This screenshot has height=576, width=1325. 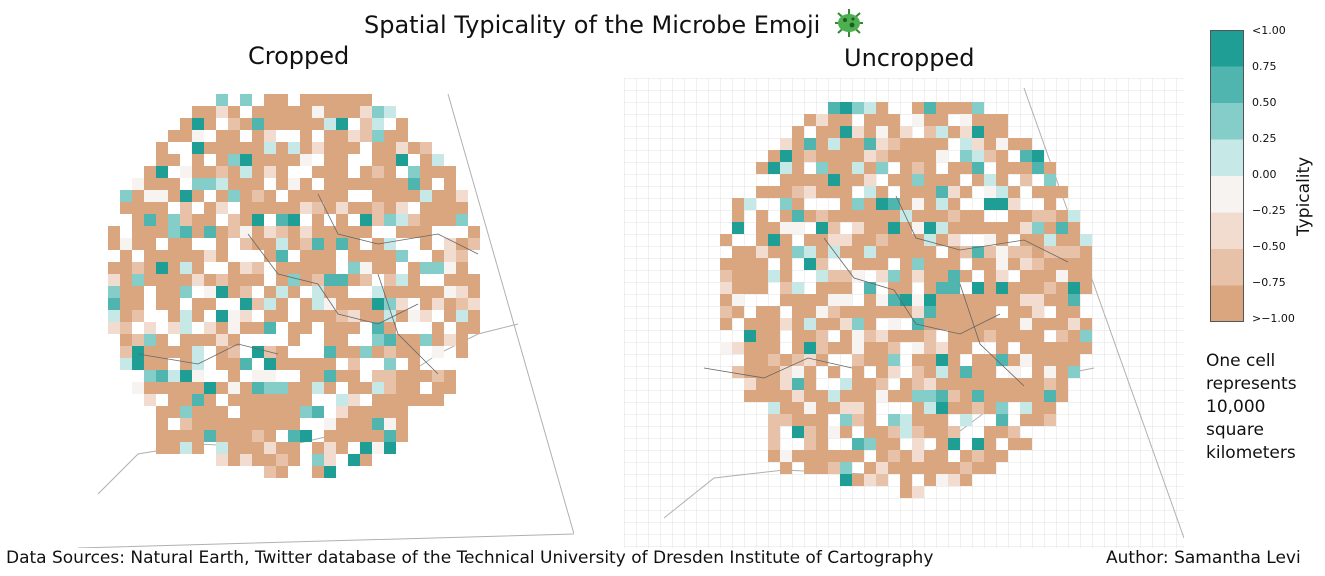 I want to click on author-credit: Author: Samantha Levi, so click(x=1203, y=558).